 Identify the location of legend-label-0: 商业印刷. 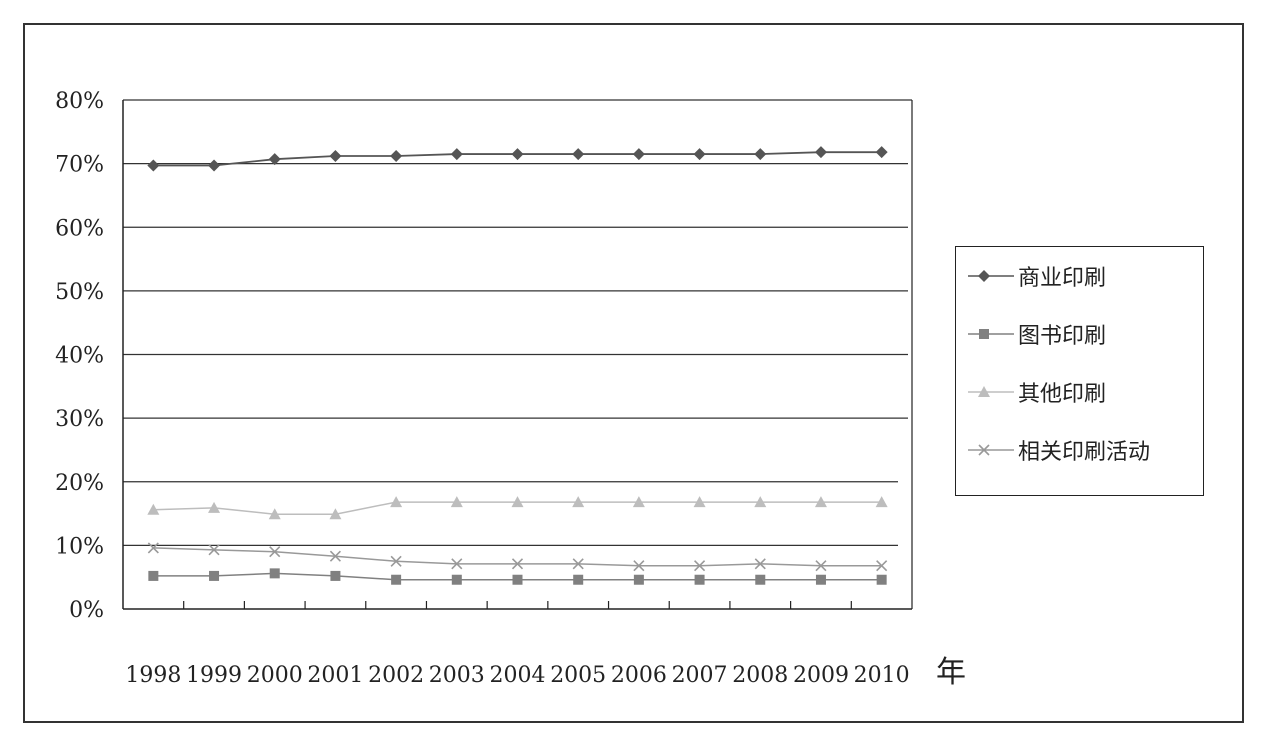
(1062, 278).